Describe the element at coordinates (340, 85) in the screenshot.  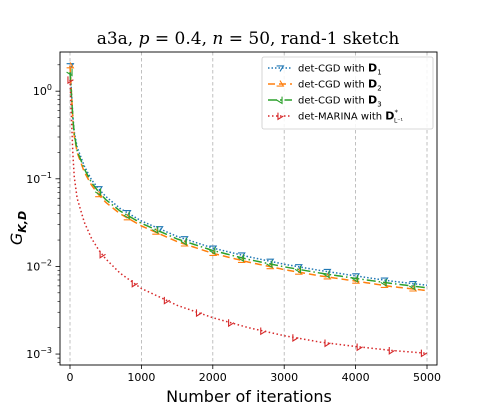
I see `legend-label: det-CGD with D2` at that location.